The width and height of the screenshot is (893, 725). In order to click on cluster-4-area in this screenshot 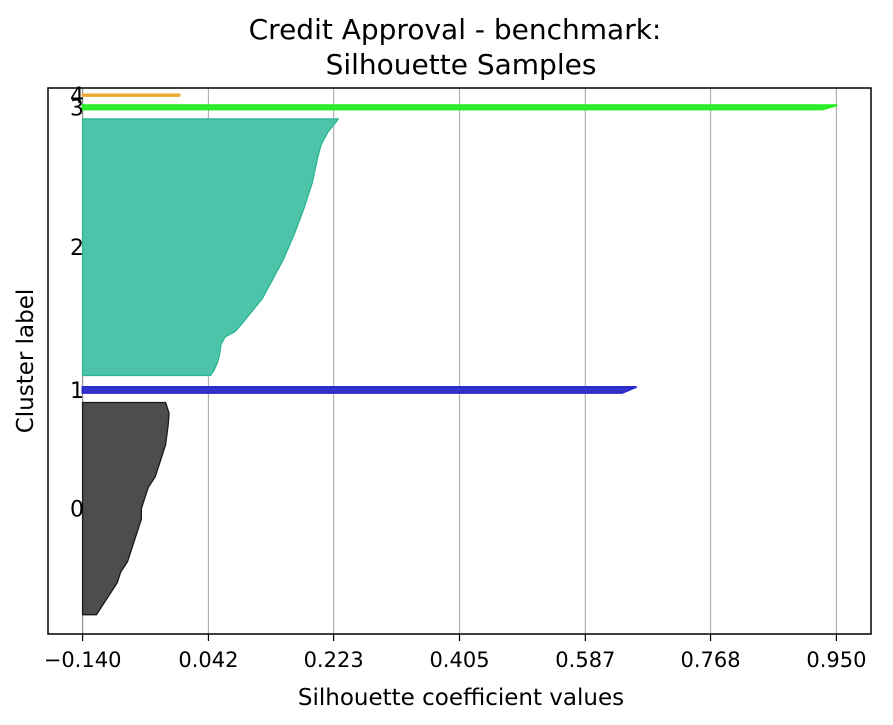, I will do `click(131, 95)`.